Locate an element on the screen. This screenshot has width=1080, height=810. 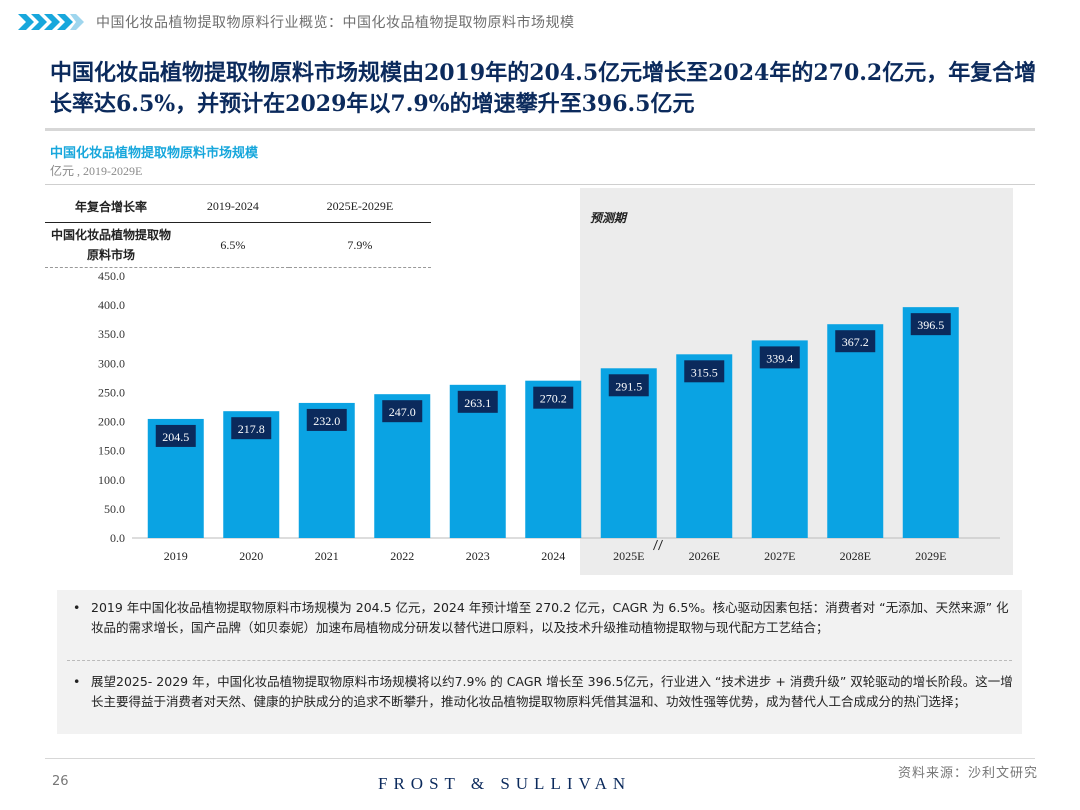
x-tick-label: 2027E is located at coordinates (779, 556).